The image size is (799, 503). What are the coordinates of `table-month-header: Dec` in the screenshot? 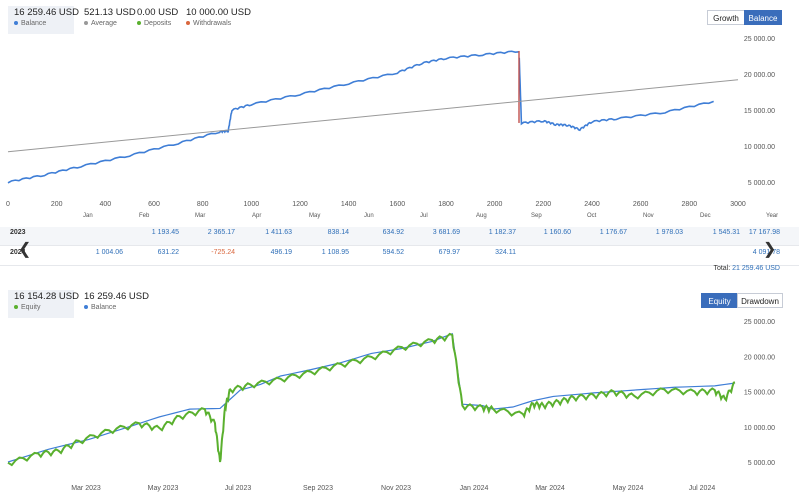 It's located at (705, 216).